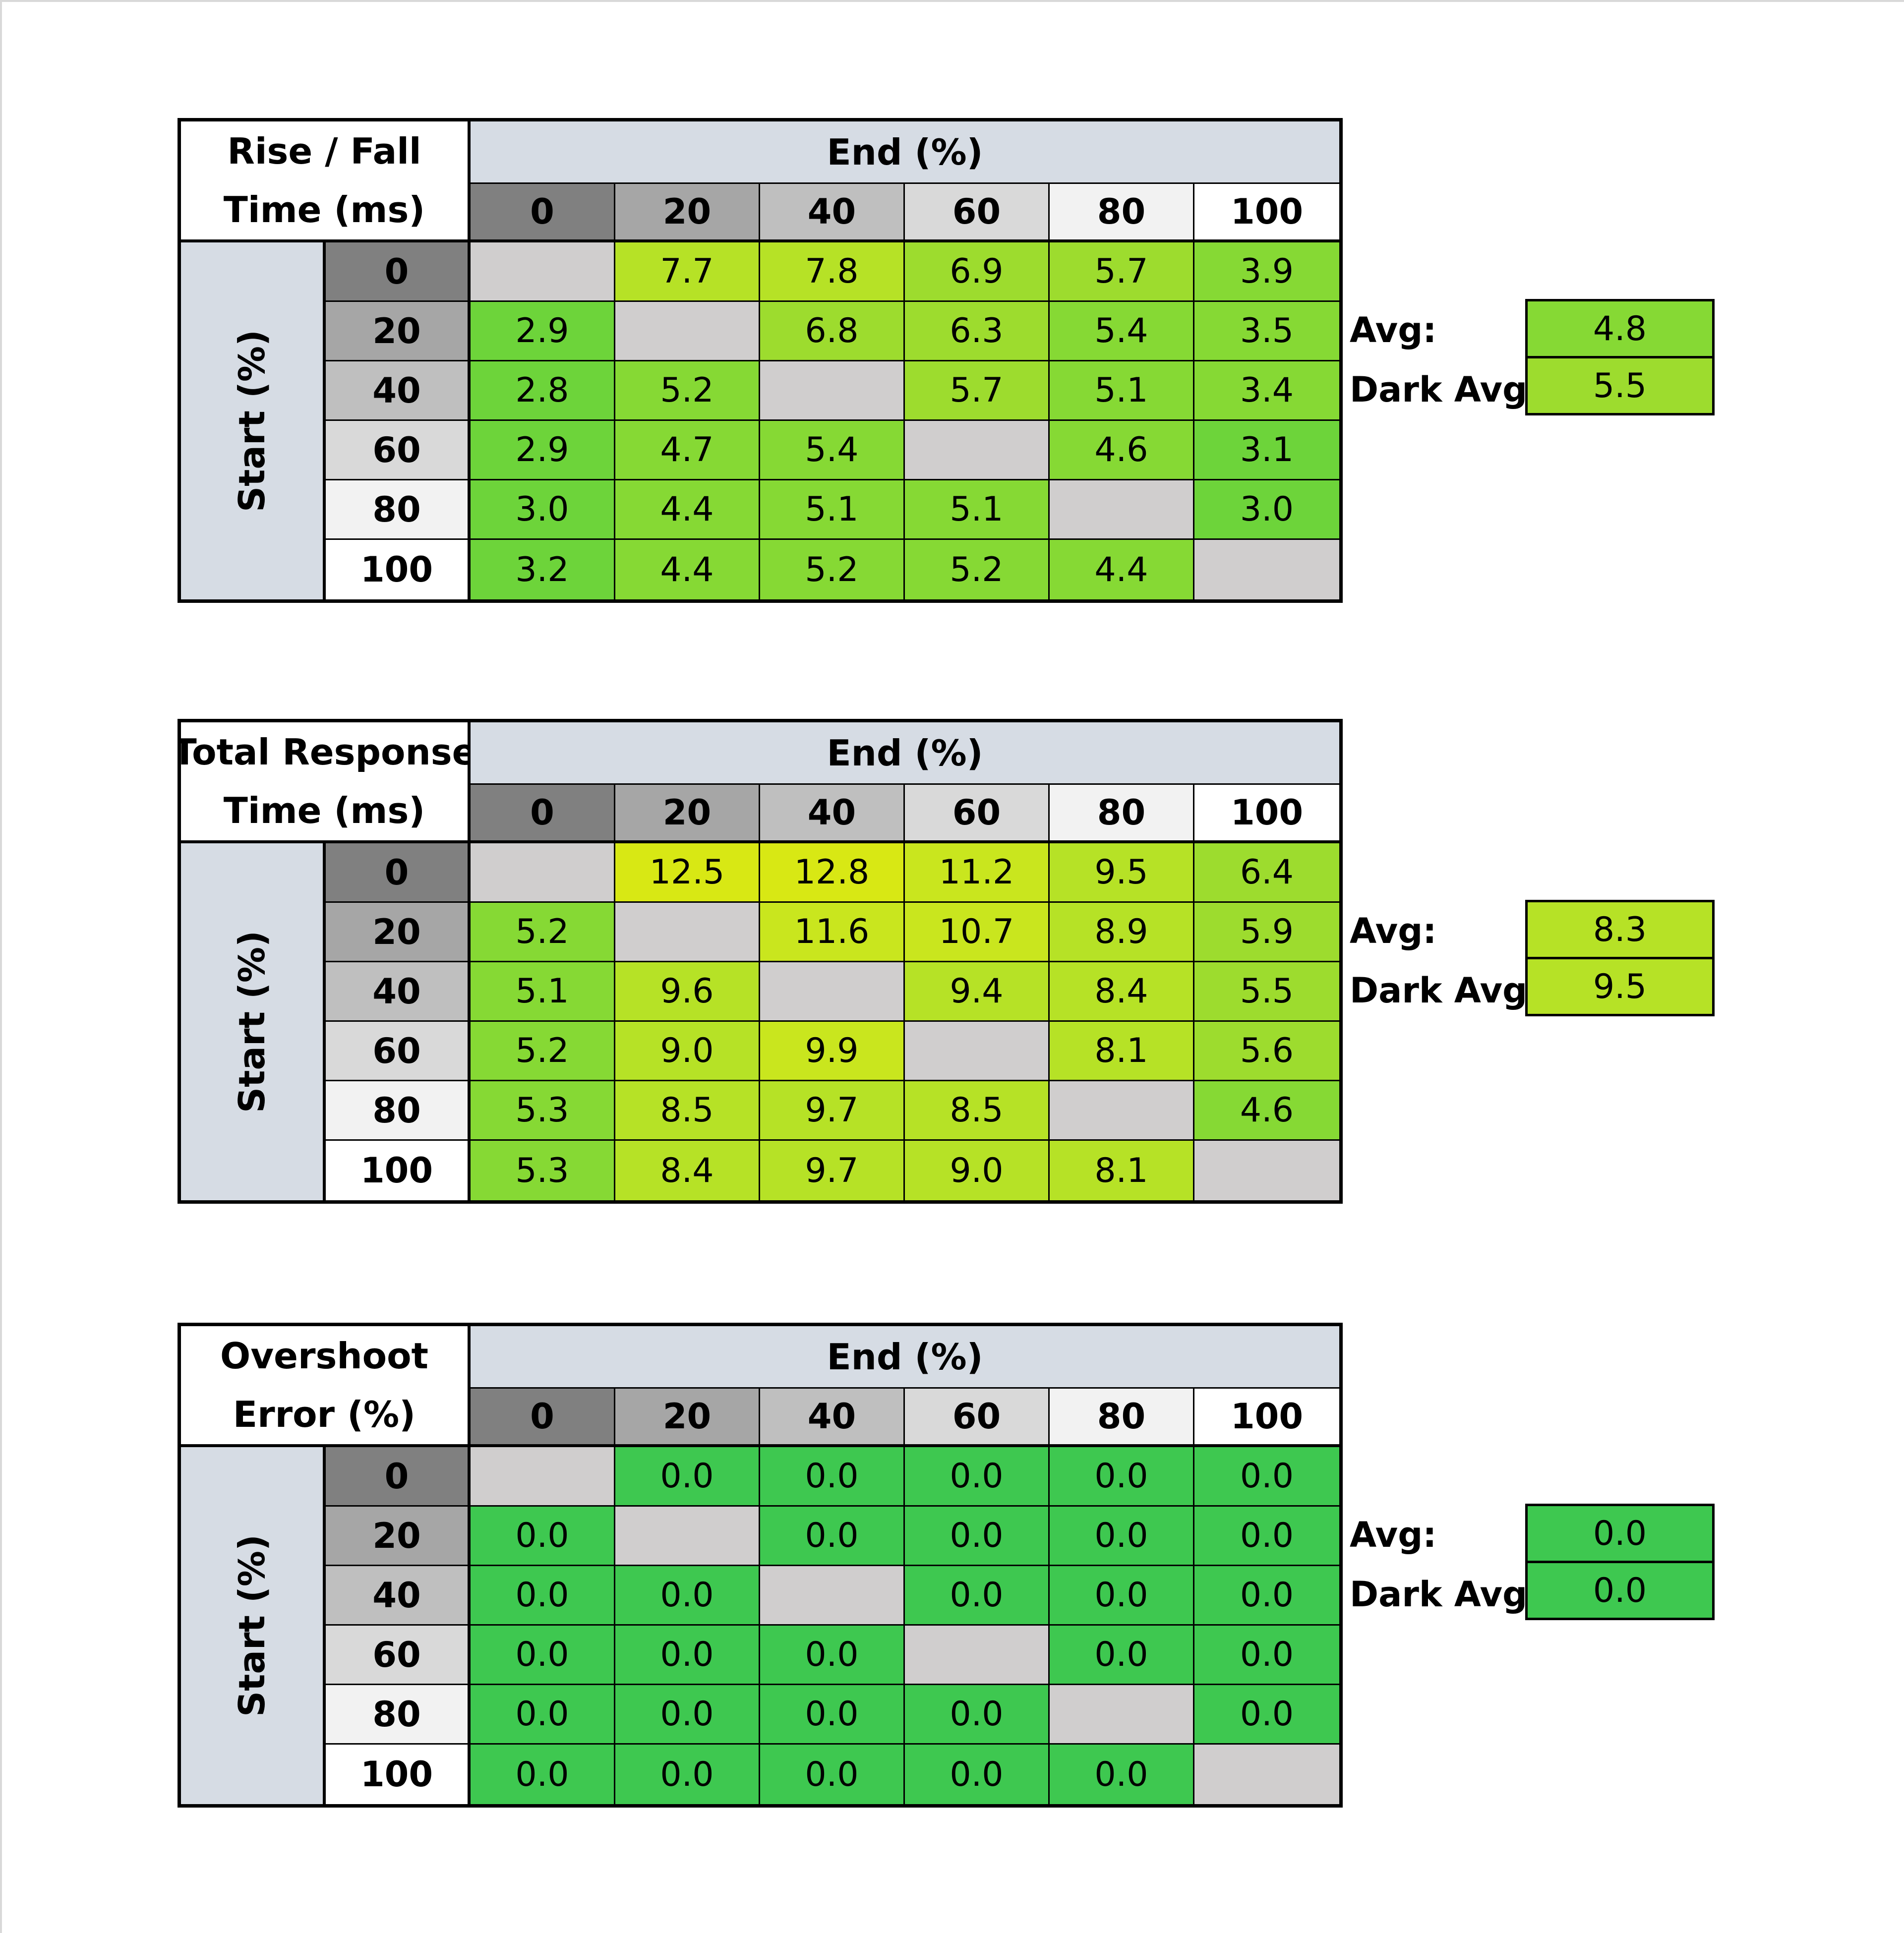  What do you see at coordinates (1122, 213) in the screenshot?
I see `column-header: 80` at bounding box center [1122, 213].